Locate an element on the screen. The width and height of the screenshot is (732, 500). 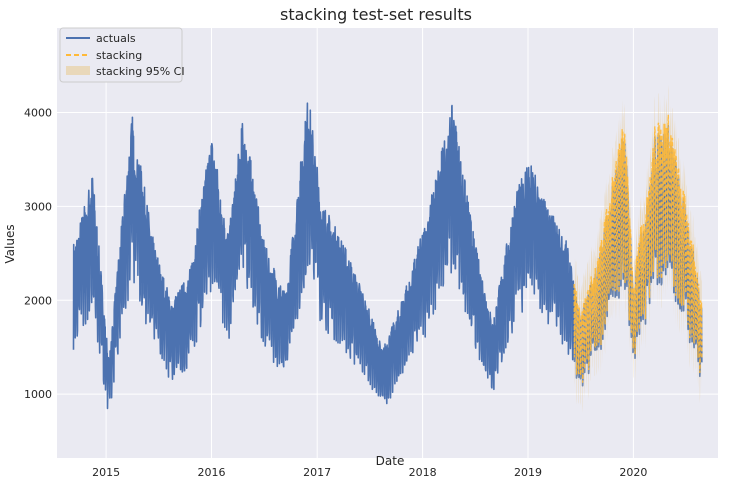
legend-label-actuals: actuals is located at coordinates (116, 38).